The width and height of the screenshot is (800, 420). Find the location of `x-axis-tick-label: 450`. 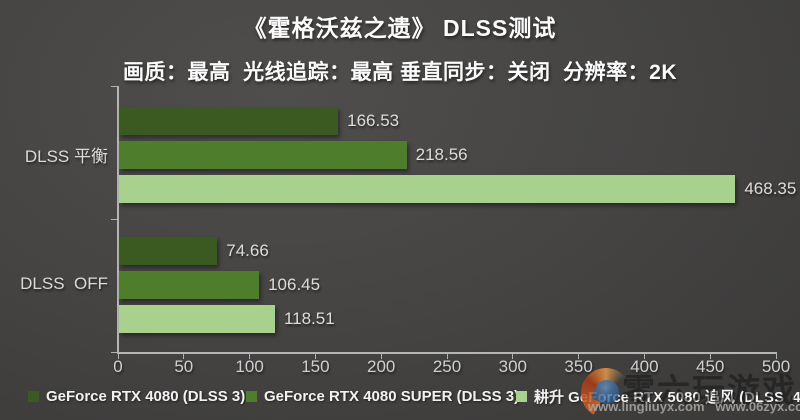

x-axis-tick-label: 450 is located at coordinates (710, 366).